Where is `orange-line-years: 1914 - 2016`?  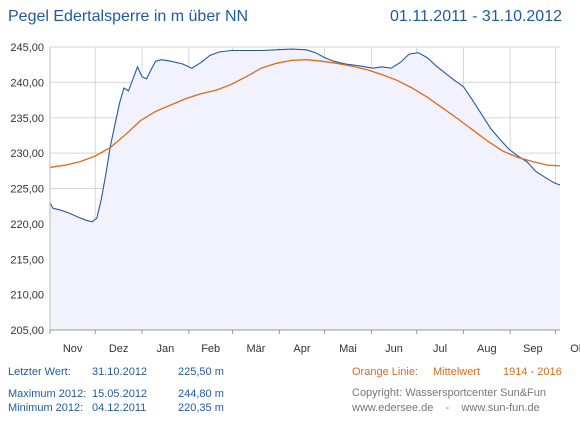 orange-line-years: 1914 - 2016 is located at coordinates (532, 372).